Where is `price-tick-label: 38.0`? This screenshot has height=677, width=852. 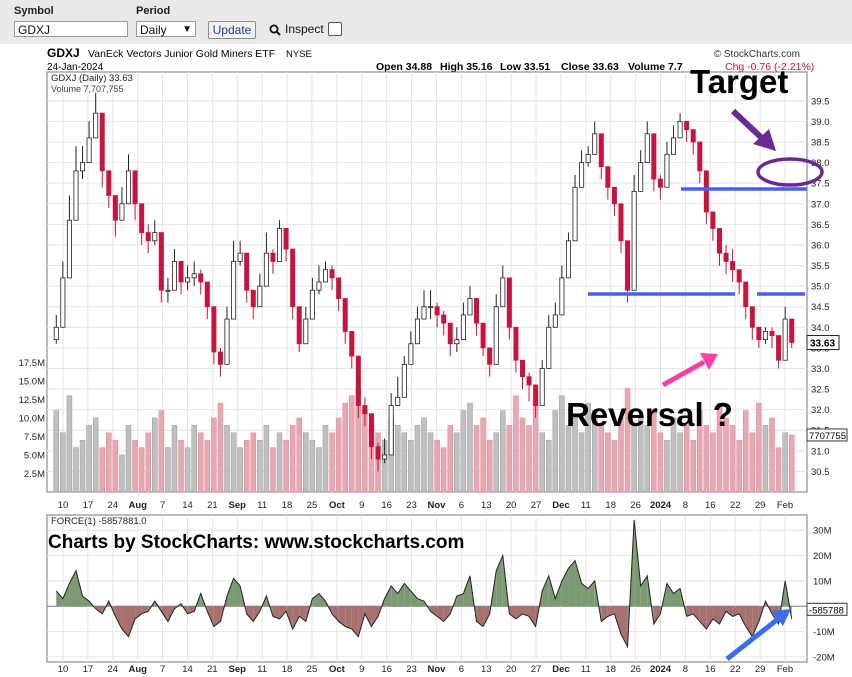 price-tick-label: 38.0 is located at coordinates (820, 163).